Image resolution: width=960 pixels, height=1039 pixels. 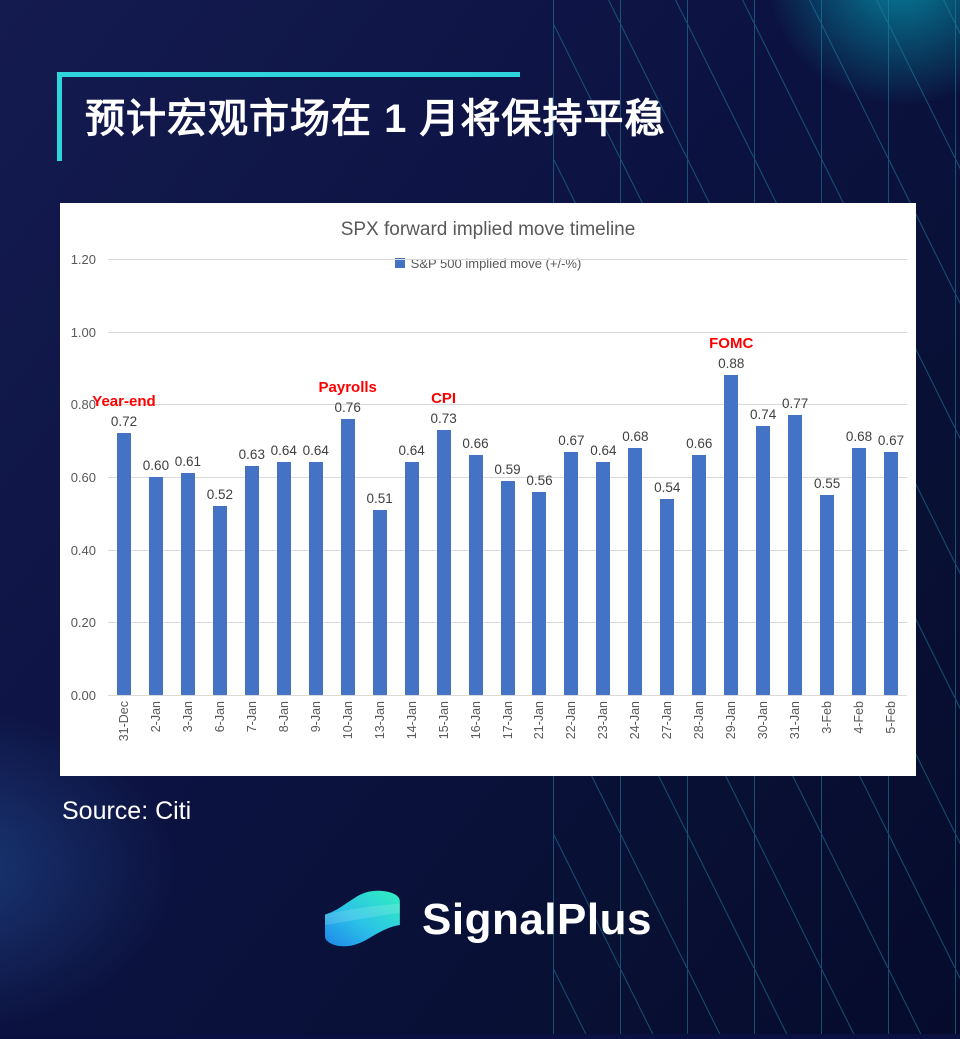 What do you see at coordinates (507, 469) in the screenshot?
I see `bar-value-label: 0.59` at bounding box center [507, 469].